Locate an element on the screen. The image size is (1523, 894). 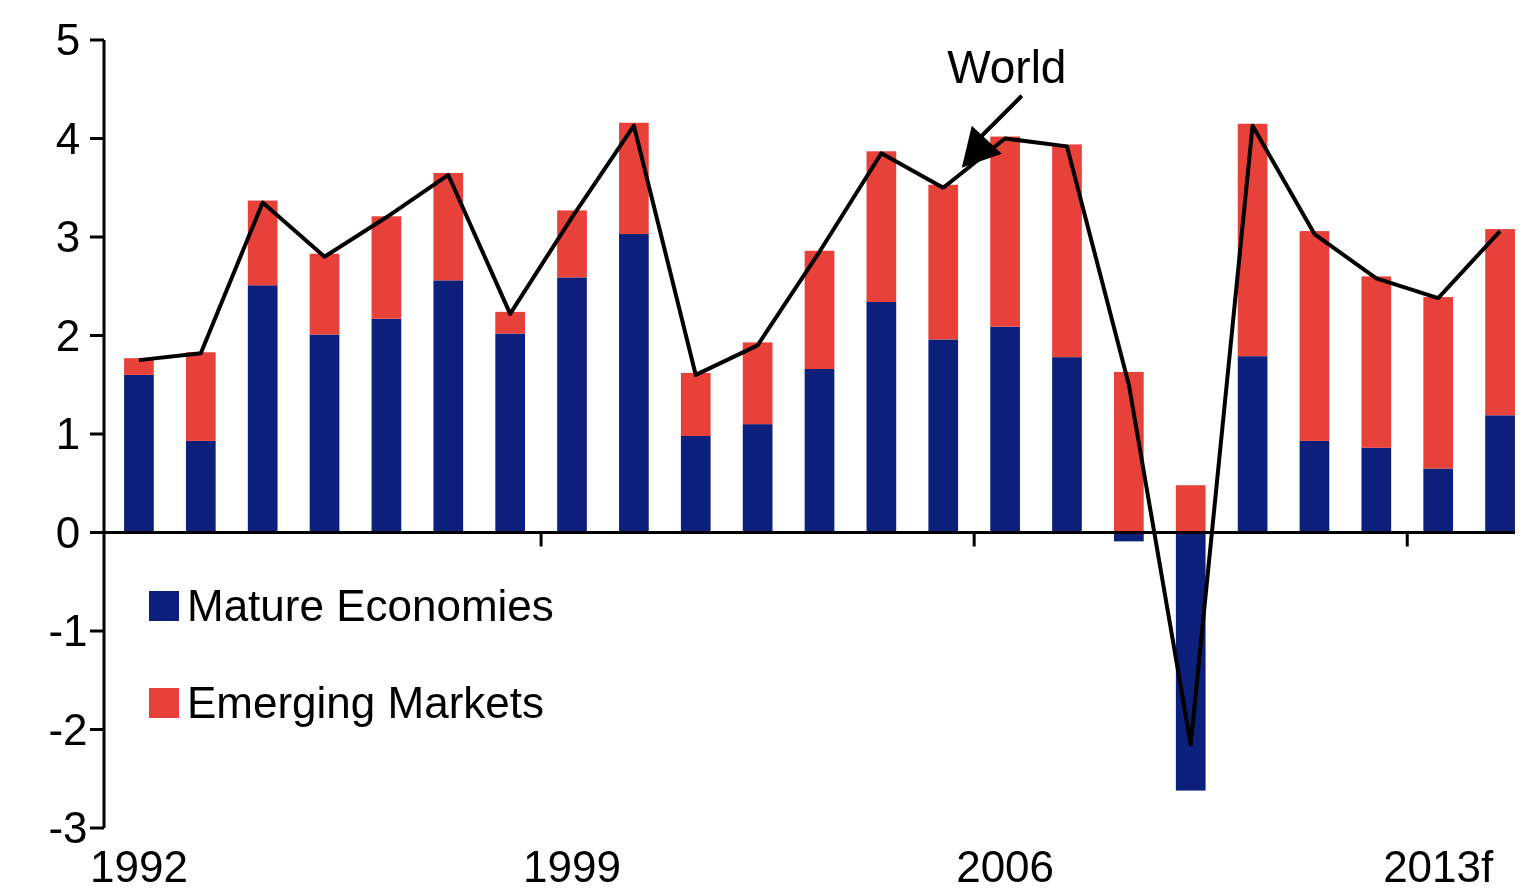
x-tick-label: 1992 is located at coordinates (138, 866).